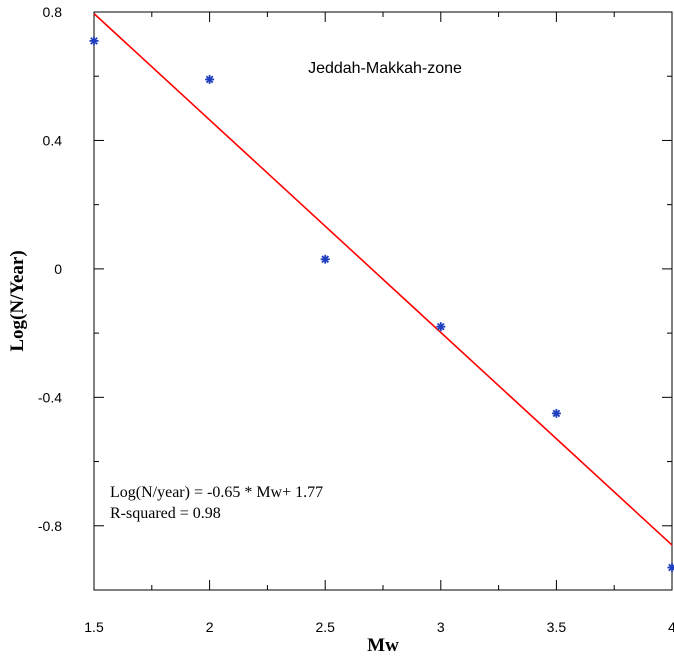 The width and height of the screenshot is (674, 661). I want to click on x-tick-label: 2.5, so click(325, 627).